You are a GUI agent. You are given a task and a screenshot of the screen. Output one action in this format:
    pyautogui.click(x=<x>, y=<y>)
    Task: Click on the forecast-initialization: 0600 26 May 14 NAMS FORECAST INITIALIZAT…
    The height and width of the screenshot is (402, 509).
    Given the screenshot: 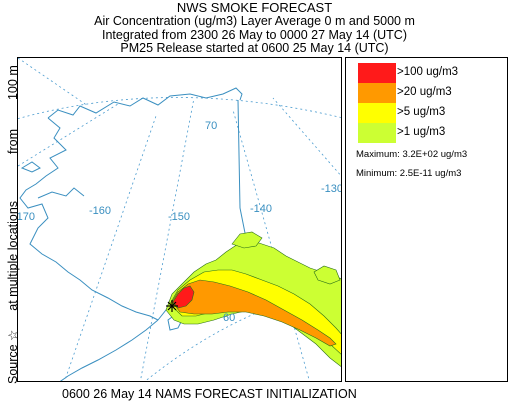 What is the action you would take?
    pyautogui.click(x=209, y=394)
    